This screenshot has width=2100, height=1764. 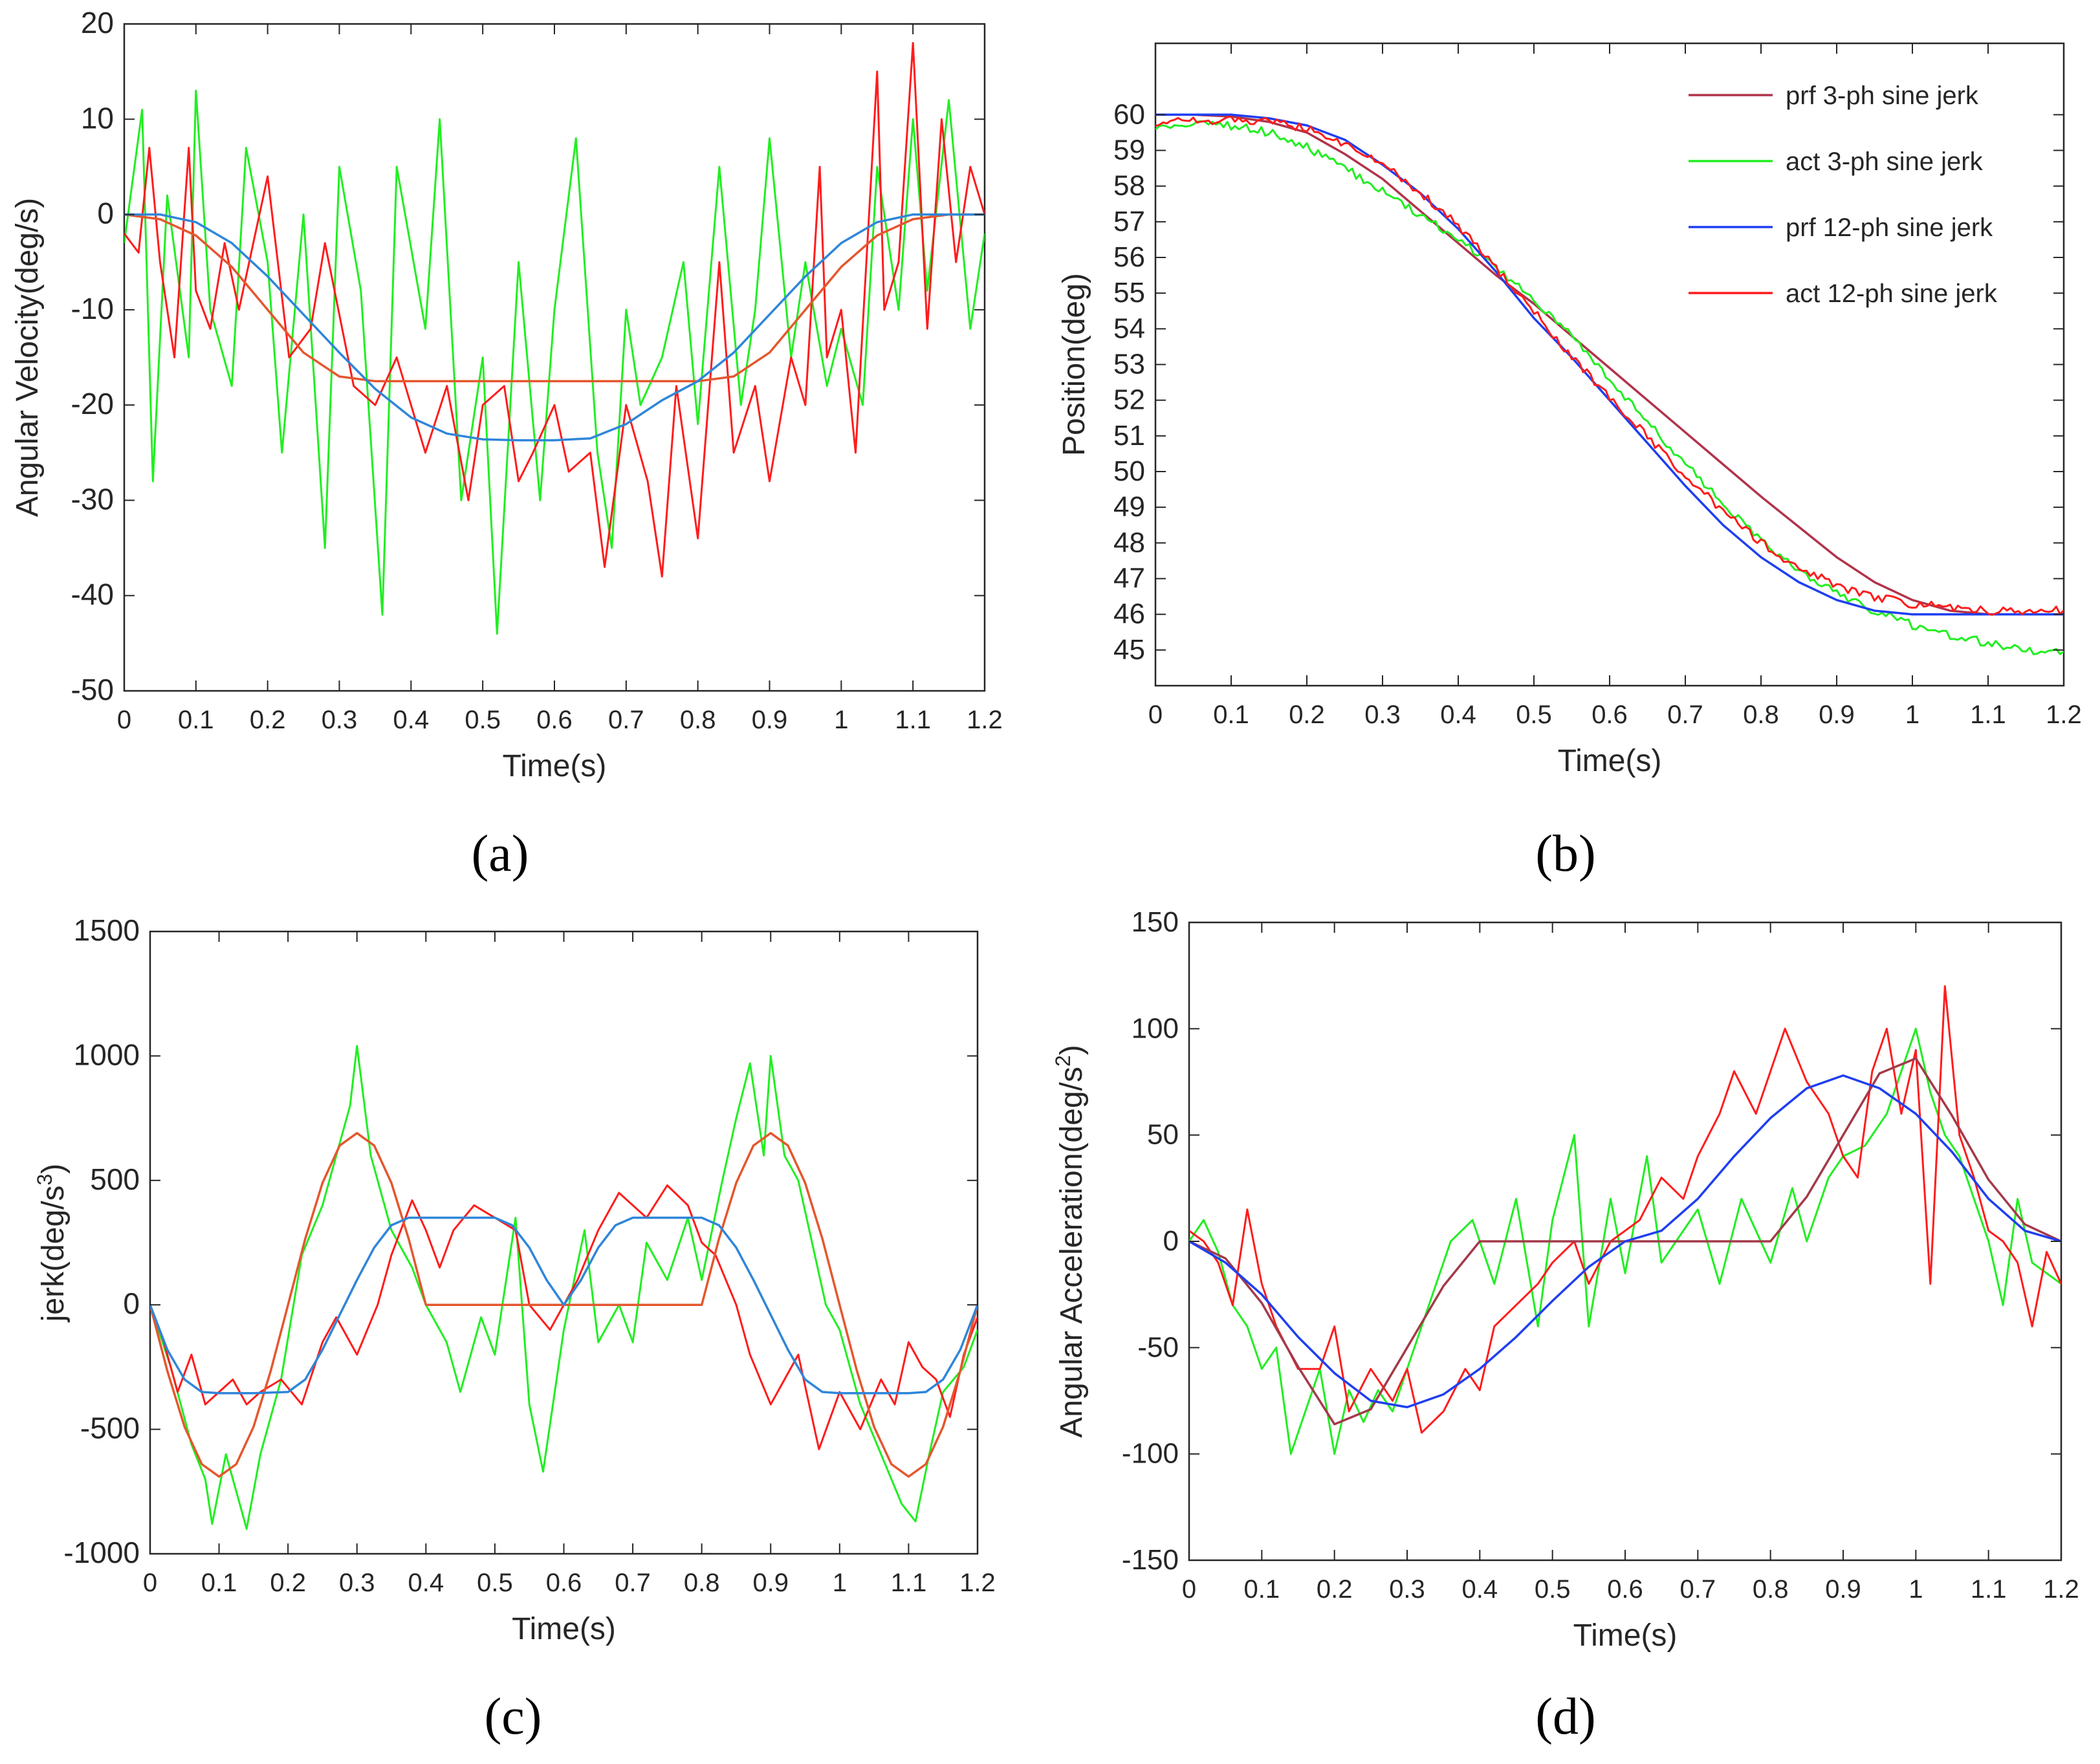 I want to click on y-tick-label: 1000, so click(x=107, y=1054).